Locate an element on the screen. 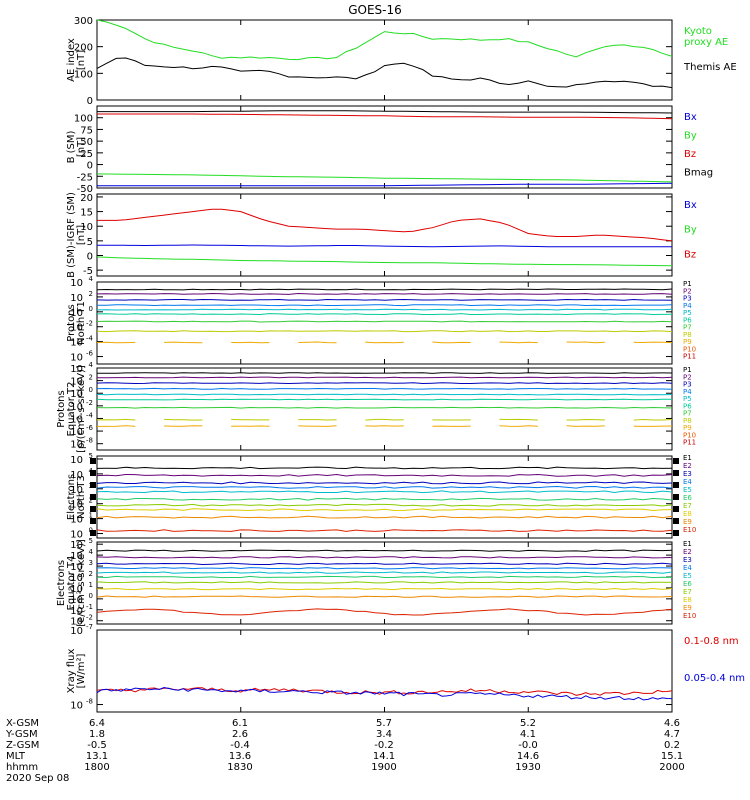 This screenshot has height=800, width=750. channel-line-p1 is located at coordinates (385, 373).